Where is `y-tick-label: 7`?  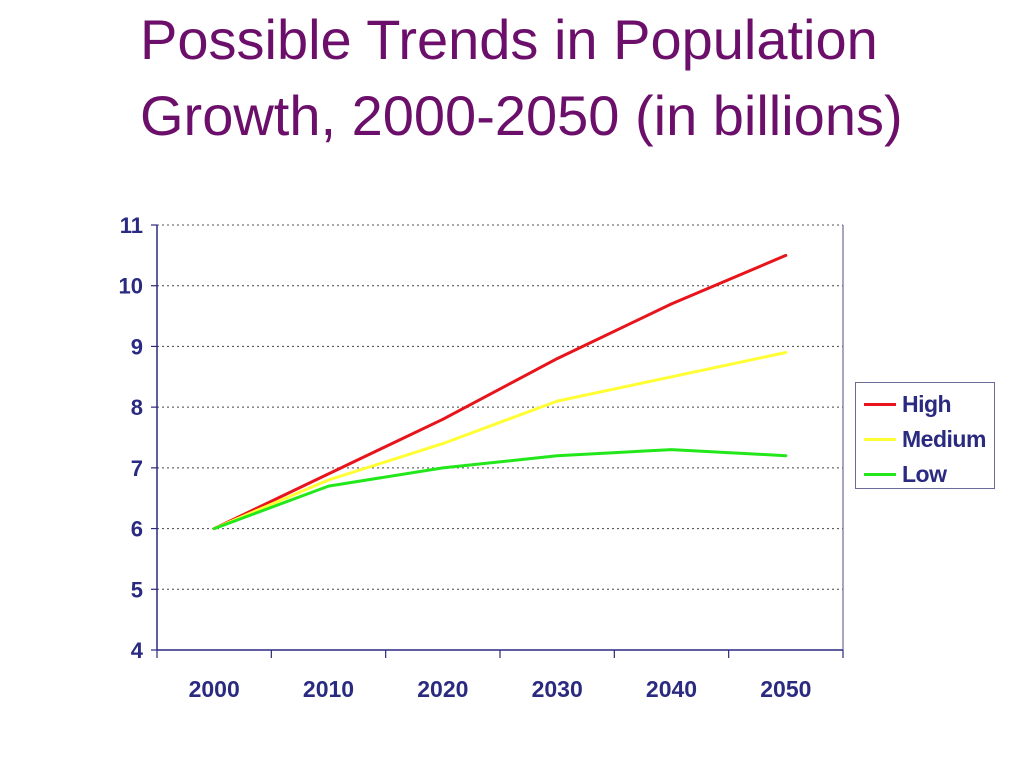
y-tick-label: 7 is located at coordinates (137, 468).